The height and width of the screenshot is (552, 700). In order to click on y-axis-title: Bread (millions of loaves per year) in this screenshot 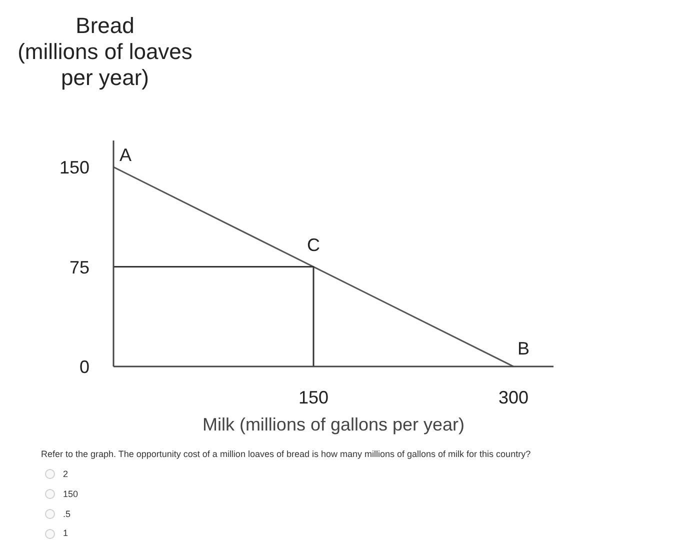, I will do `click(105, 52)`.